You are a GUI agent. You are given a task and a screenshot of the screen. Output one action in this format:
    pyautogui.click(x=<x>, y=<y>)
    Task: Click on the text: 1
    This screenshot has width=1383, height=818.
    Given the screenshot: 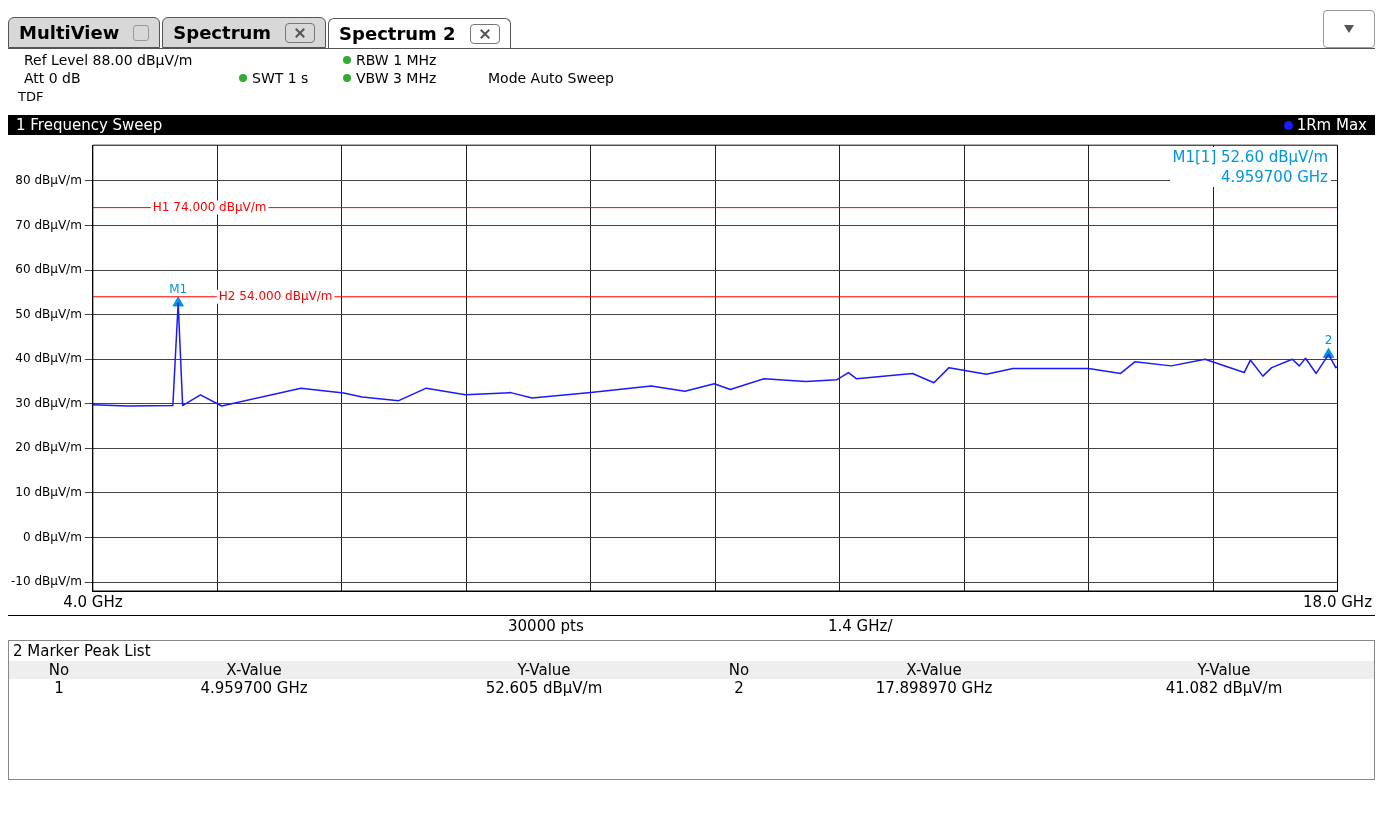 What is the action you would take?
    pyautogui.click(x=59, y=689)
    